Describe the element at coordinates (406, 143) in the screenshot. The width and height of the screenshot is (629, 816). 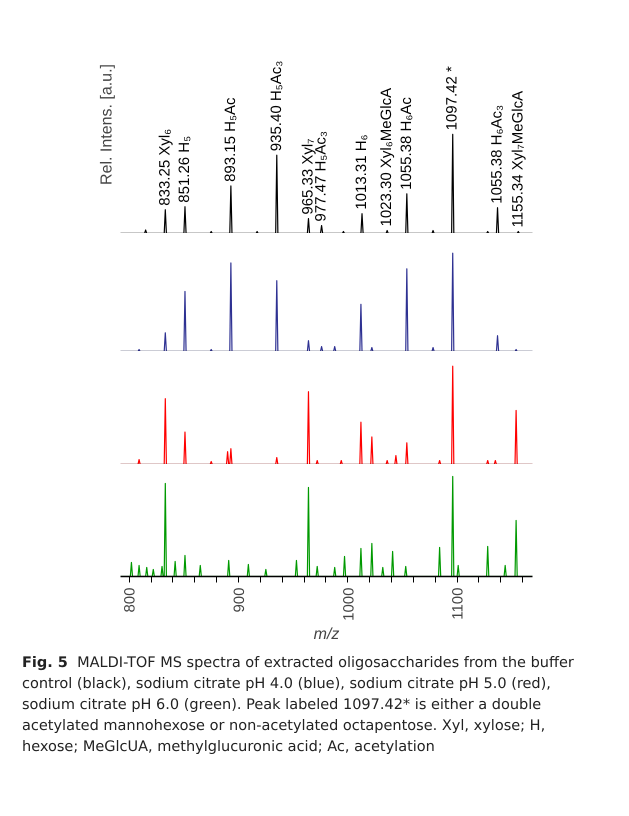
I see `annotation: 1055.38 H₆Ac` at that location.